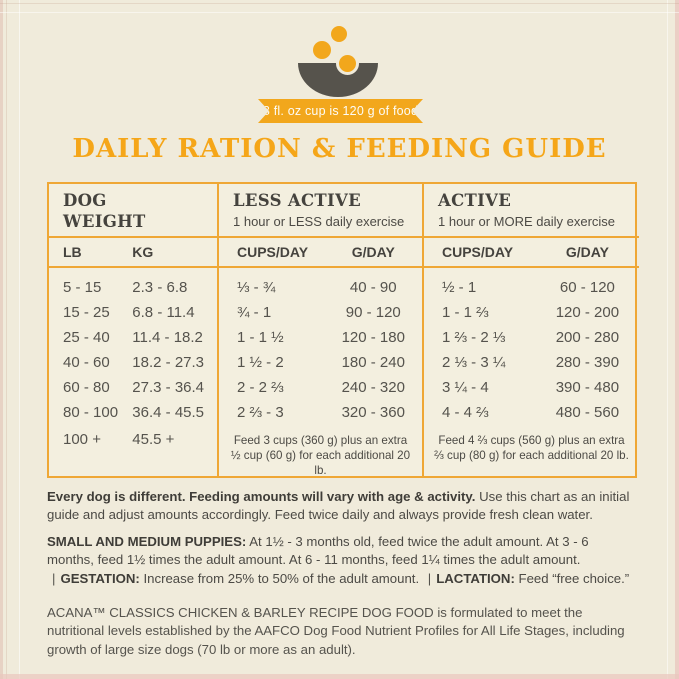 Image resolution: width=679 pixels, height=679 pixels. What do you see at coordinates (587, 312) in the screenshot?
I see `grams-value: 120 - 200` at bounding box center [587, 312].